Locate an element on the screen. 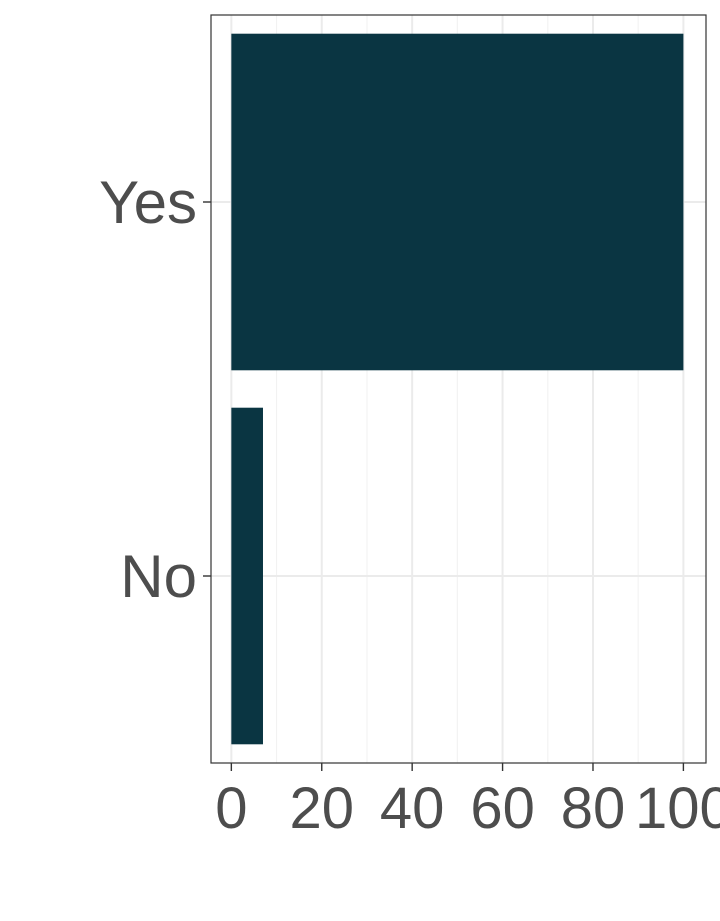 The width and height of the screenshot is (720, 921). x-tick-label: 40 is located at coordinates (412, 808).